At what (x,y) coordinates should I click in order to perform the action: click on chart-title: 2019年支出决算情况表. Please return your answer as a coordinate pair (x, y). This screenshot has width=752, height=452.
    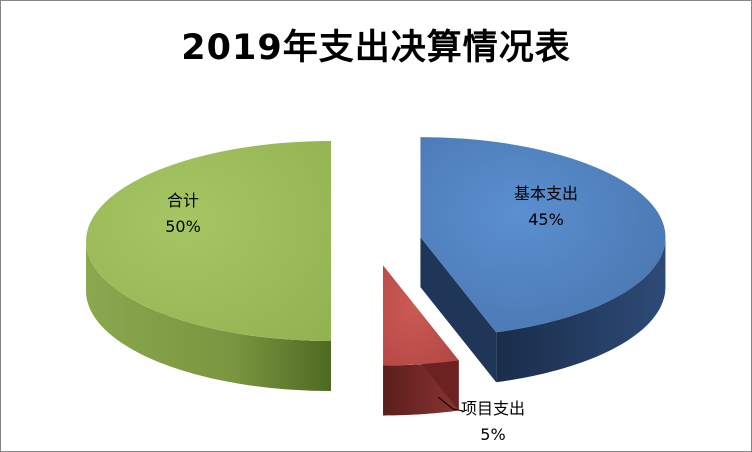
    Looking at the image, I should click on (376, 48).